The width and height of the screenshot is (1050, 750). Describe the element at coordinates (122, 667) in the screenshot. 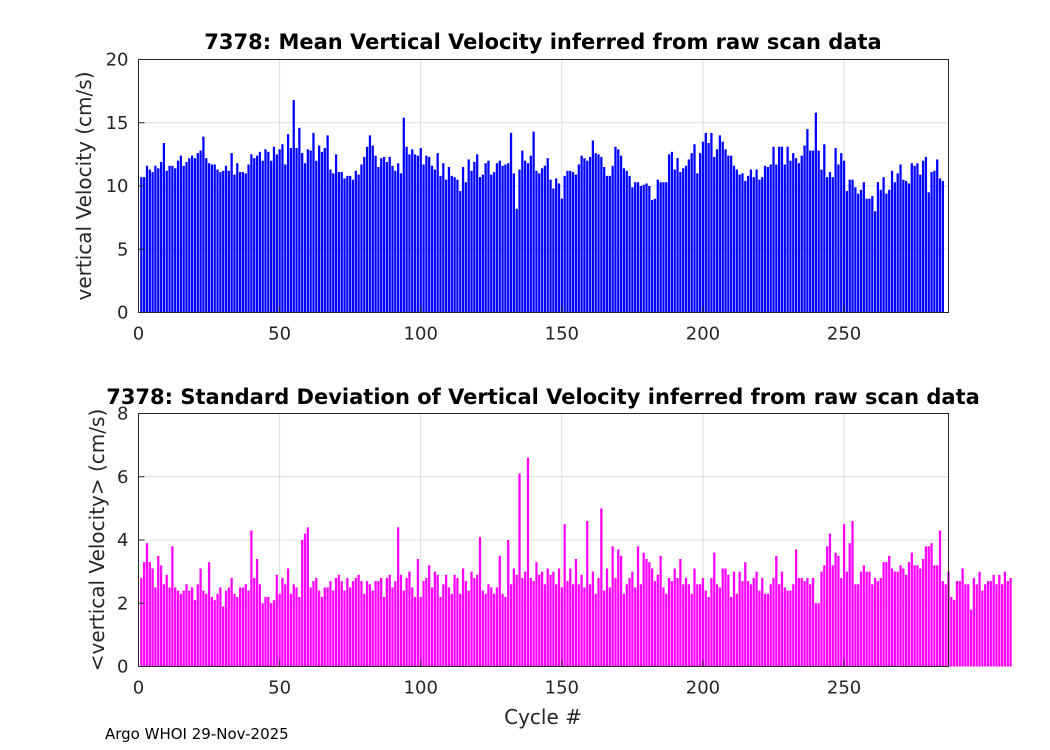

I see `y-tick-label: 0` at that location.